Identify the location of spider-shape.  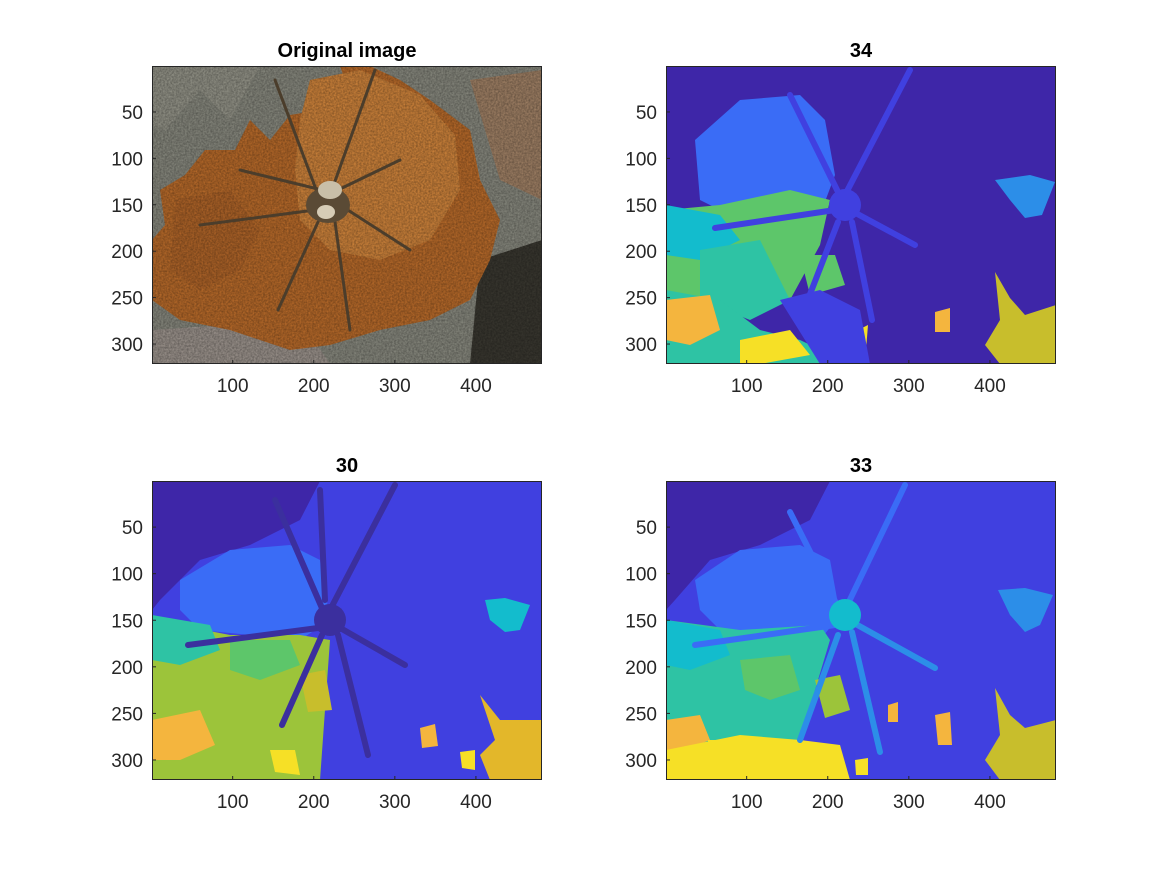
(305, 200).